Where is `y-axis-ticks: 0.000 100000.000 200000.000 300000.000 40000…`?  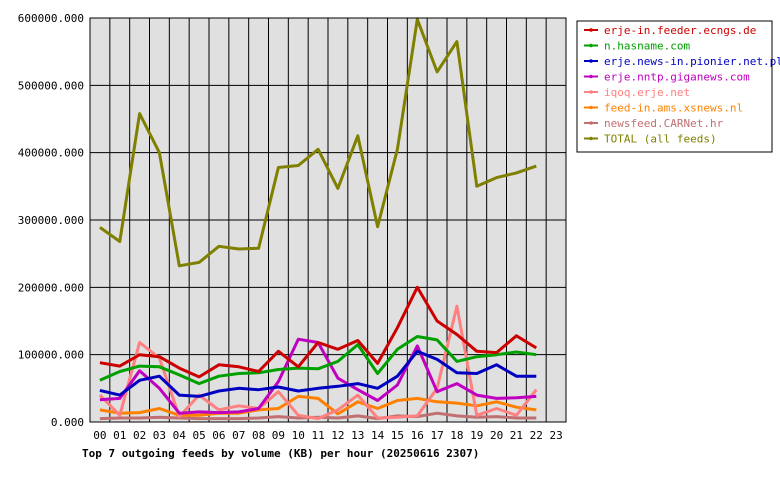 y-axis-ticks: 0.000 100000.000 200000.000 300000.000 40000… is located at coordinates (51, 220).